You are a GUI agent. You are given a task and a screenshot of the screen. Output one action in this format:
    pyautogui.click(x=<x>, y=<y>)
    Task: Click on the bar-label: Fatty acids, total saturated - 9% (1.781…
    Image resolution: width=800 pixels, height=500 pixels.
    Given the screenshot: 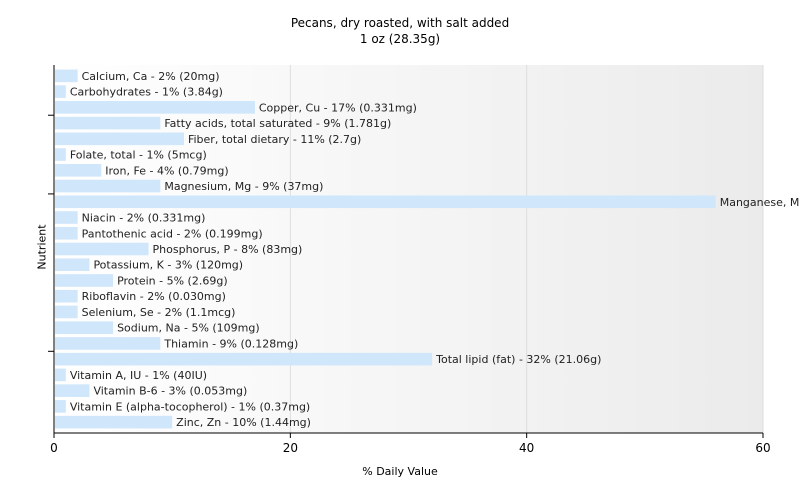 What is the action you would take?
    pyautogui.click(x=277, y=123)
    